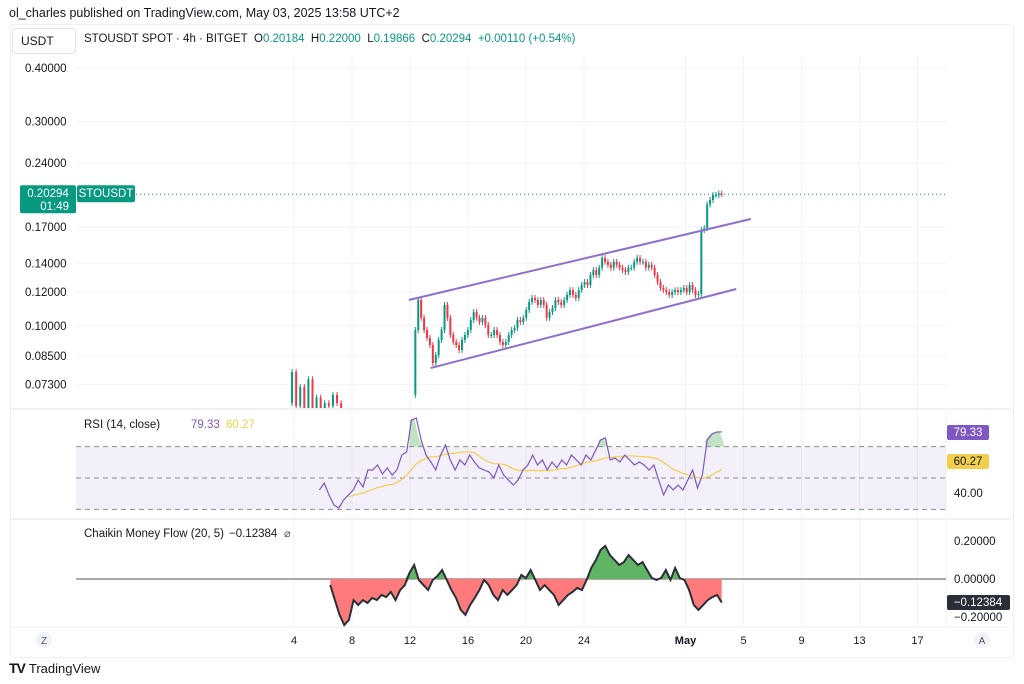 This screenshot has height=684, width=1024. I want to click on rsi-value-tag, so click(968, 432).